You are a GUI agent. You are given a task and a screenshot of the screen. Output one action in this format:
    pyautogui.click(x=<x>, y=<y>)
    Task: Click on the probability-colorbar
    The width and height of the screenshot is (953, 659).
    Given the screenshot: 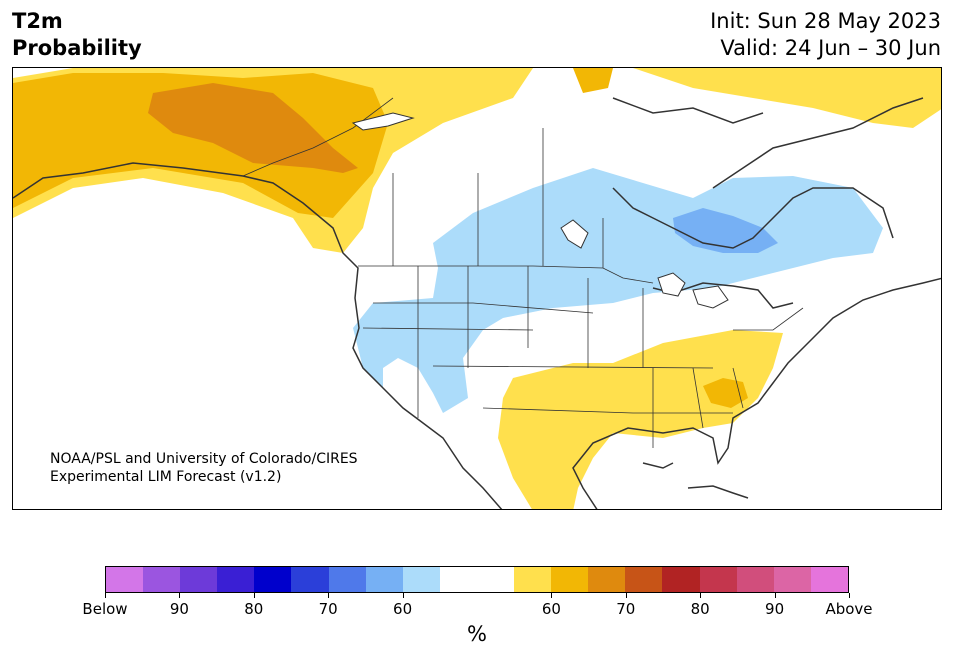 What is the action you would take?
    pyautogui.click(x=477, y=579)
    